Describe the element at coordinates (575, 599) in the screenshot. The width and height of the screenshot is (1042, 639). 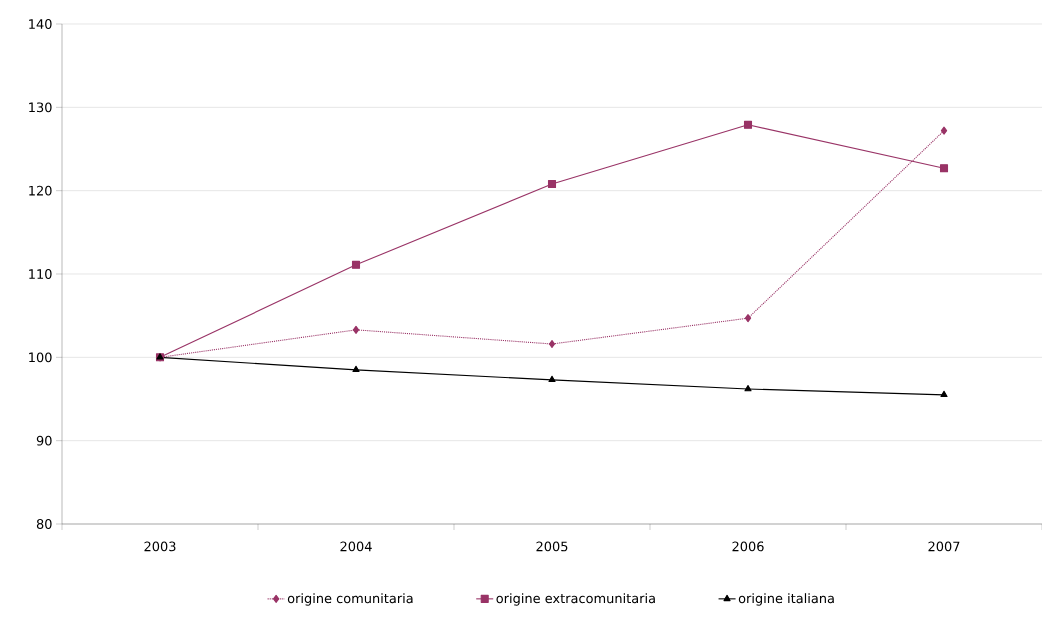
I see `legend-label: origine extracomunitaria` at that location.